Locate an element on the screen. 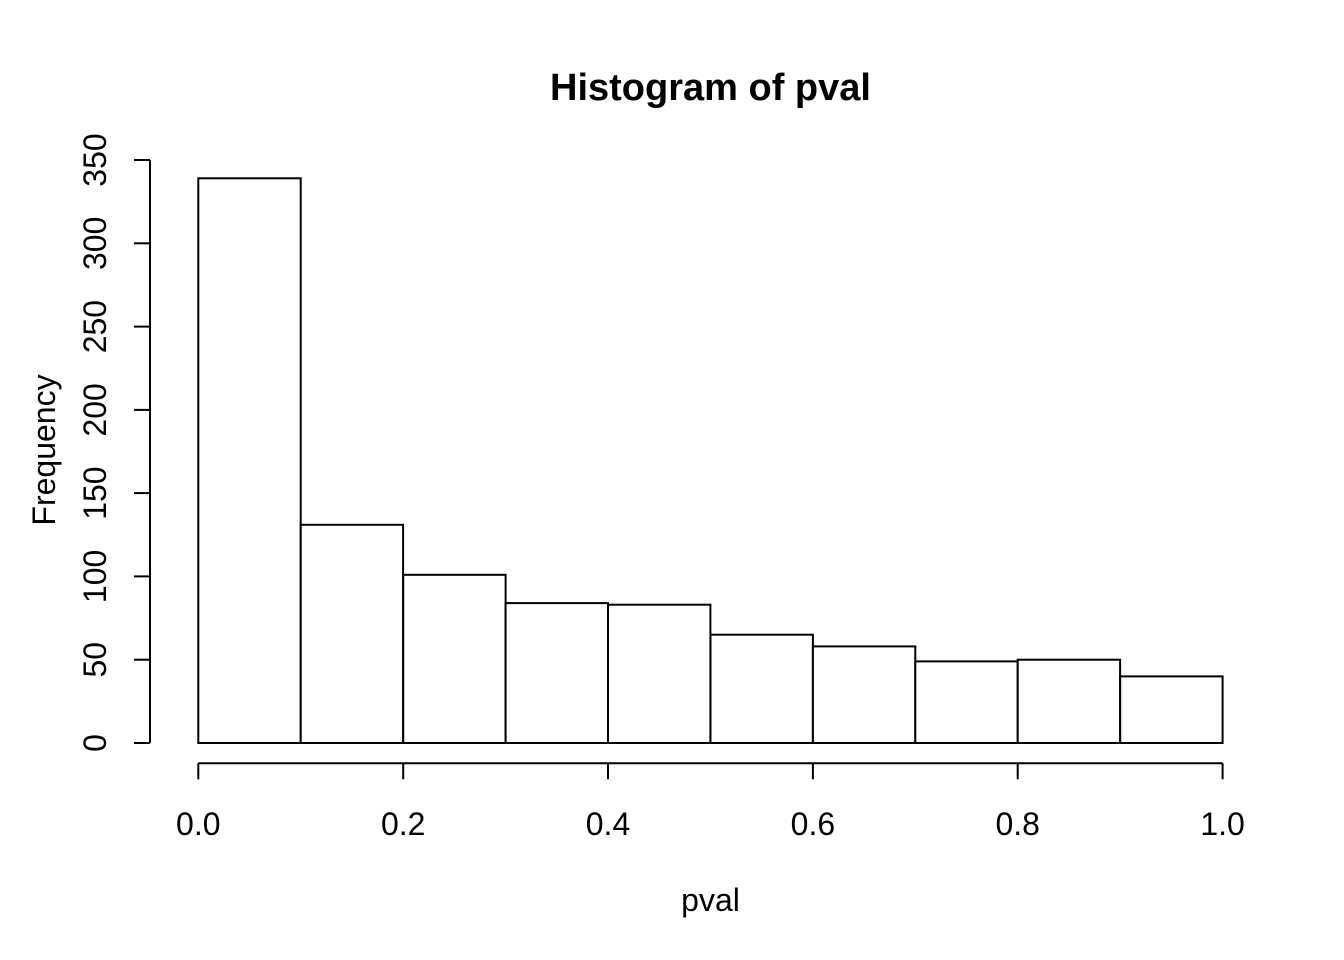 The height and width of the screenshot is (960, 1344). x-tick-label: 0.6 is located at coordinates (813, 824).